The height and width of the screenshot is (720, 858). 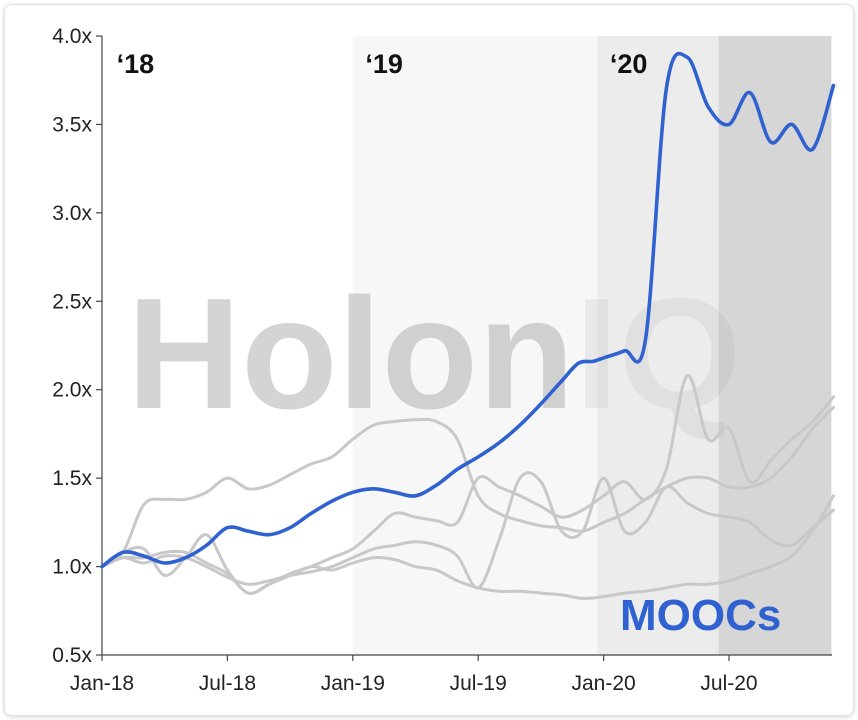 I want to click on watermark-tail: IQ, so click(x=658, y=354).